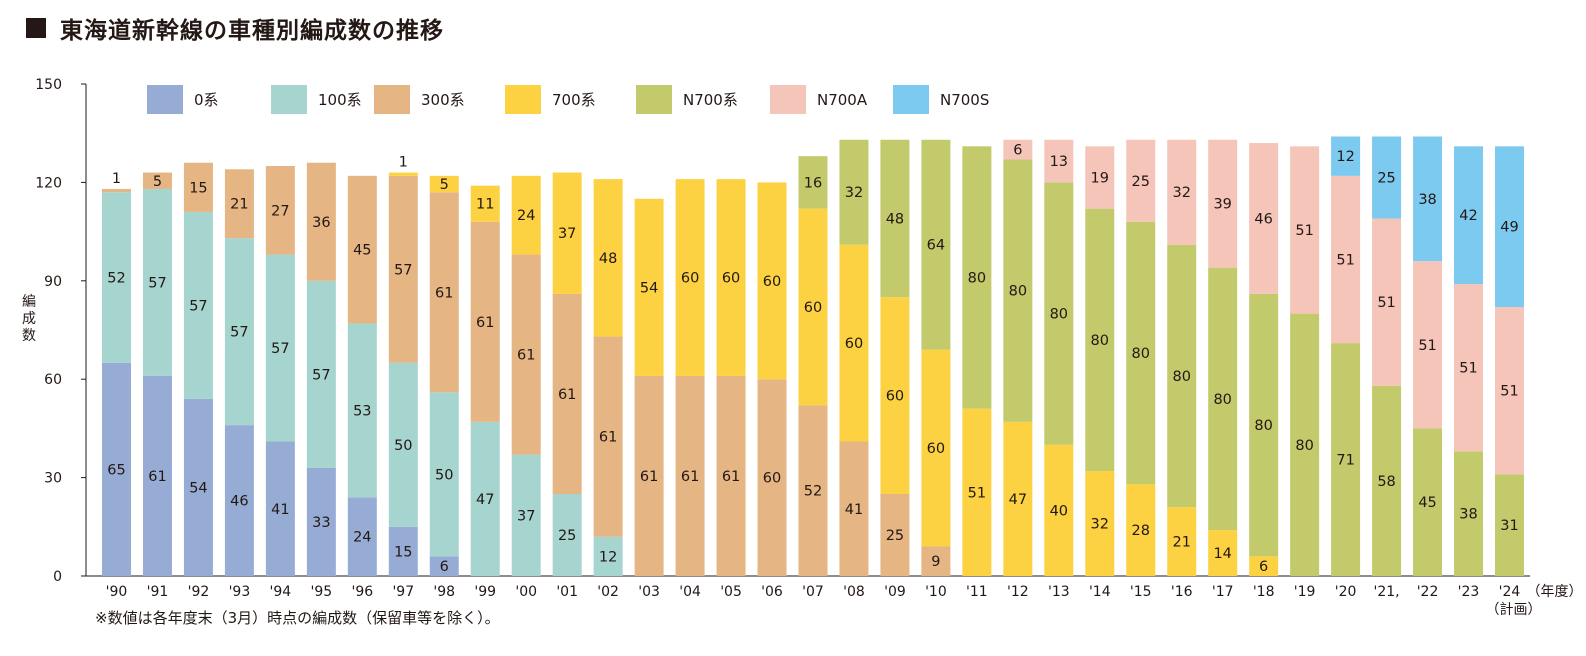  Describe the element at coordinates (362, 592) in the screenshot. I see `x-tick-label: '96` at that location.